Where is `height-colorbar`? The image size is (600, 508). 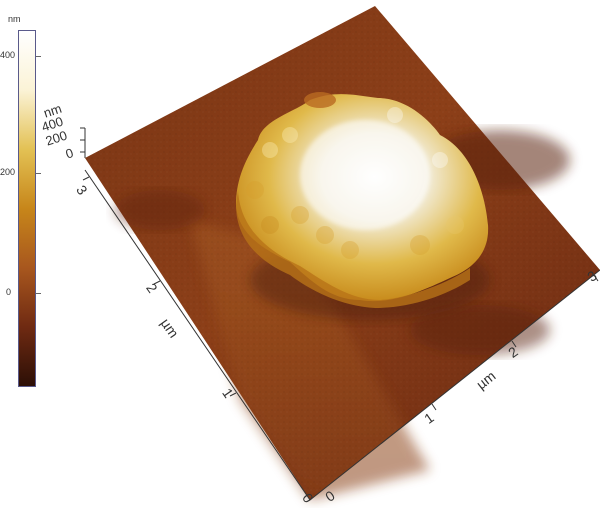 height-colorbar is located at coordinates (27, 208).